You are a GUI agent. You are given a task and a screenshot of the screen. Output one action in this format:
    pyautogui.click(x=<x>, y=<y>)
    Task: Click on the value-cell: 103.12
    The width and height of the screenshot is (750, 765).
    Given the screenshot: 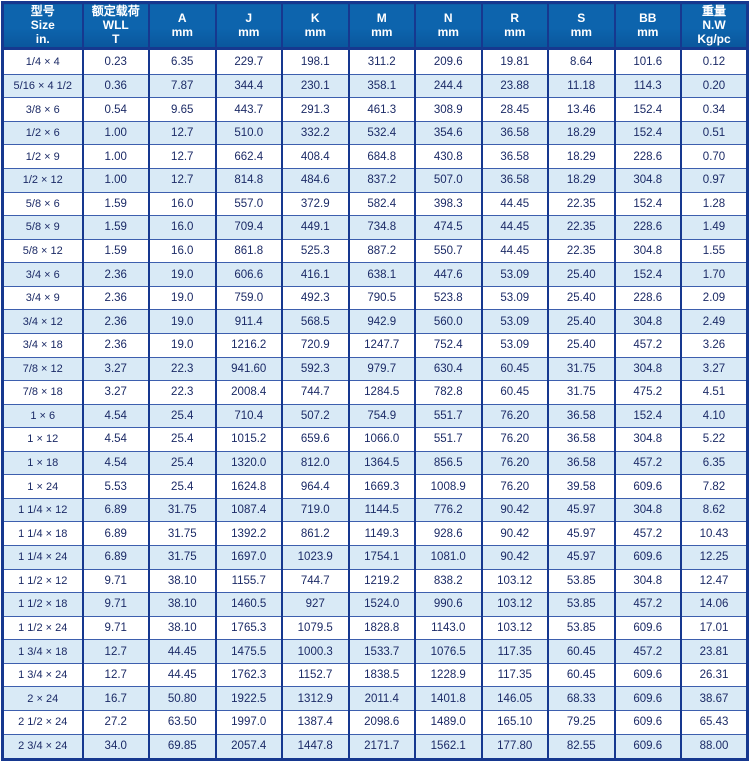 What is the action you would take?
    pyautogui.click(x=514, y=581)
    